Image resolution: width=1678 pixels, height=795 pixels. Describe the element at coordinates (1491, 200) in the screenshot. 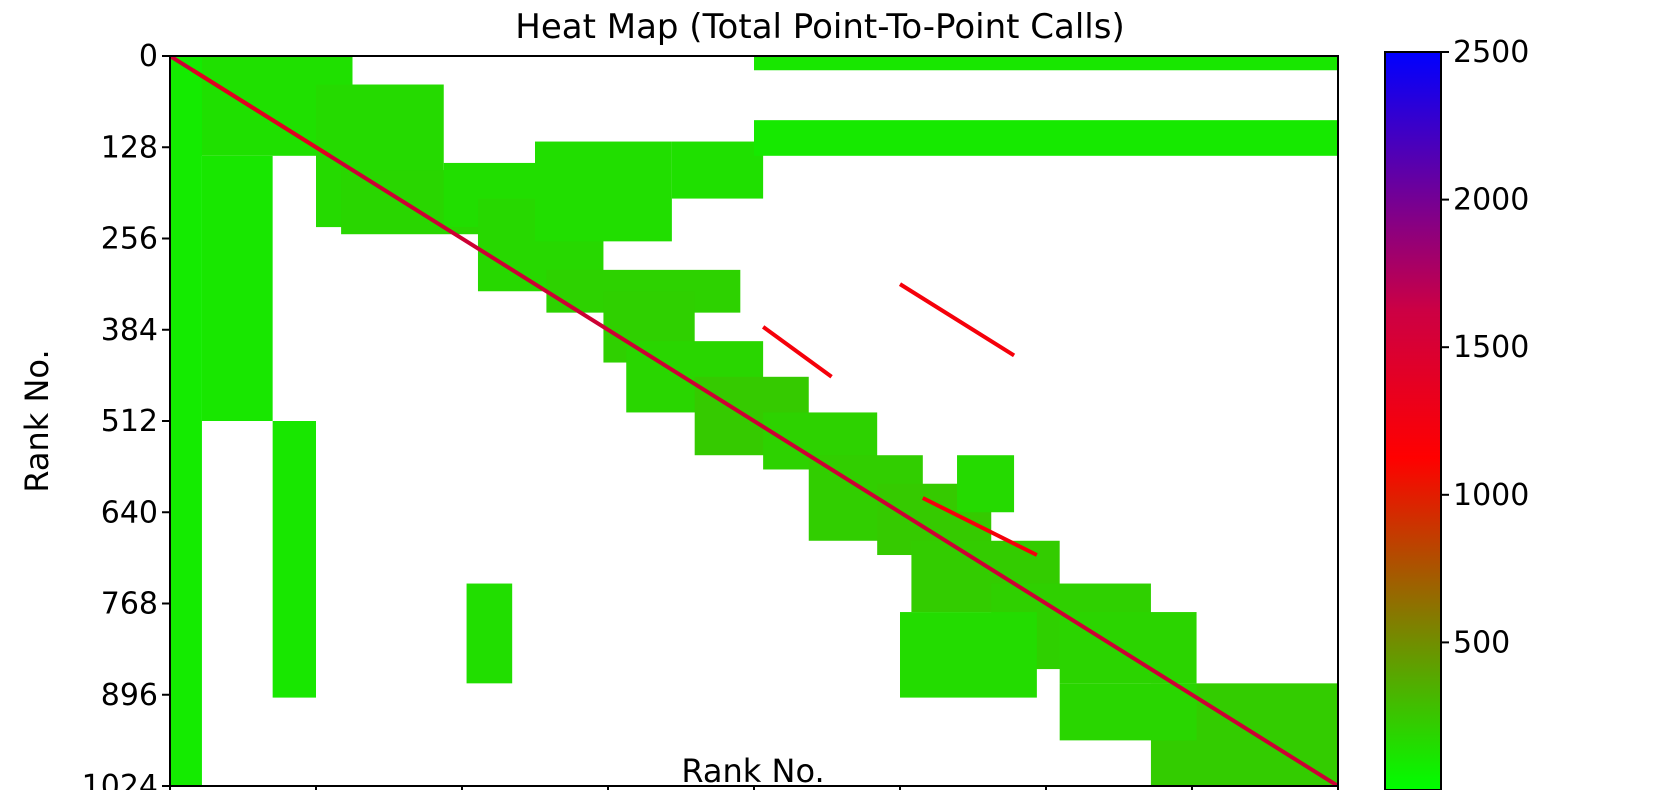

I see `colorbar-tick-label: 2000` at that location.